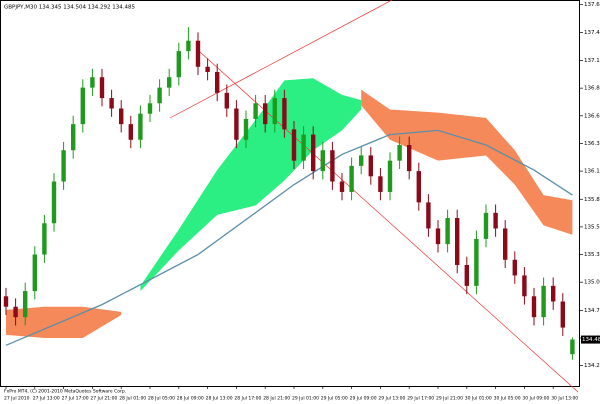 Image resolution: width=600 pixels, height=404 pixels. I want to click on x-tick-label: 29 Jul 01:00, so click(305, 399).